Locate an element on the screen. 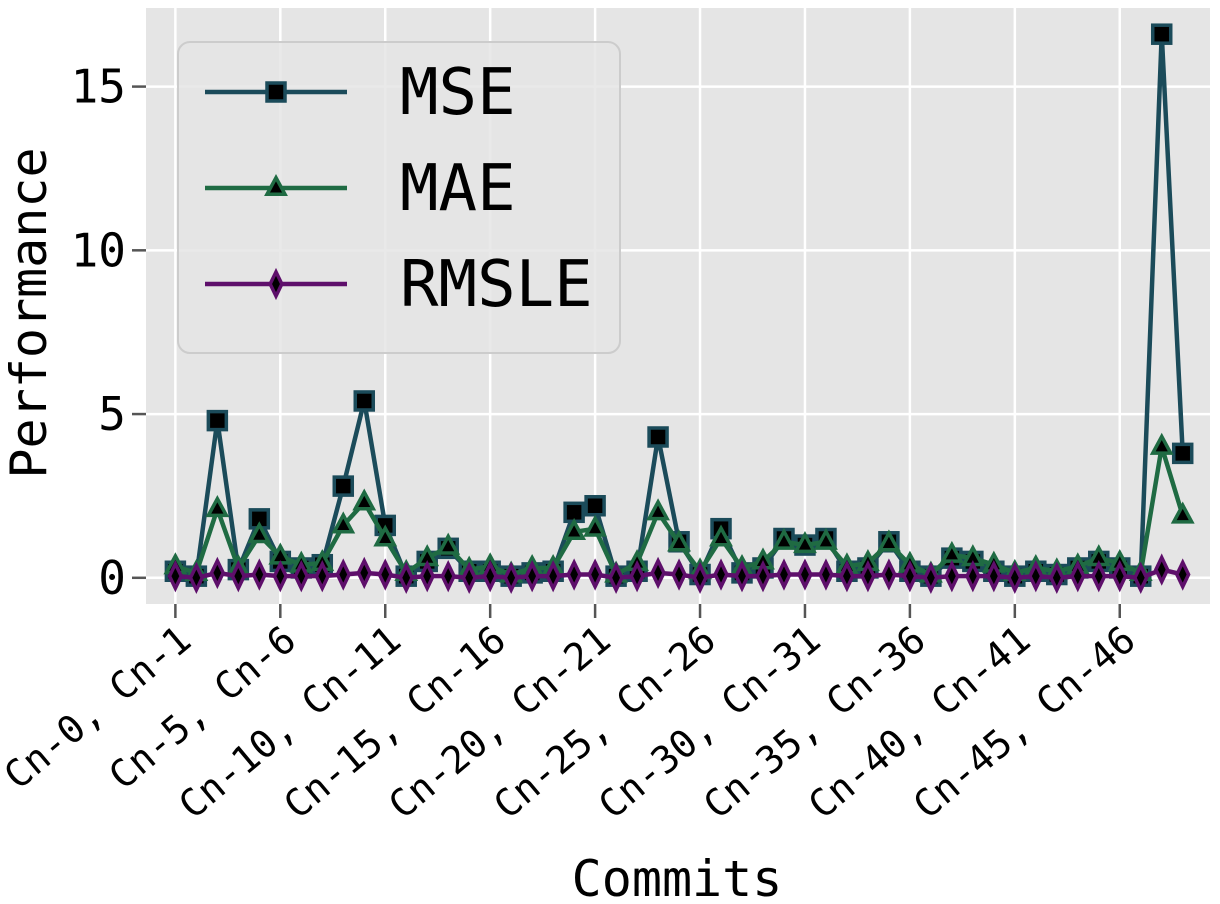 The height and width of the screenshot is (904, 1220). y-tick-label: 0 is located at coordinates (112, 578).